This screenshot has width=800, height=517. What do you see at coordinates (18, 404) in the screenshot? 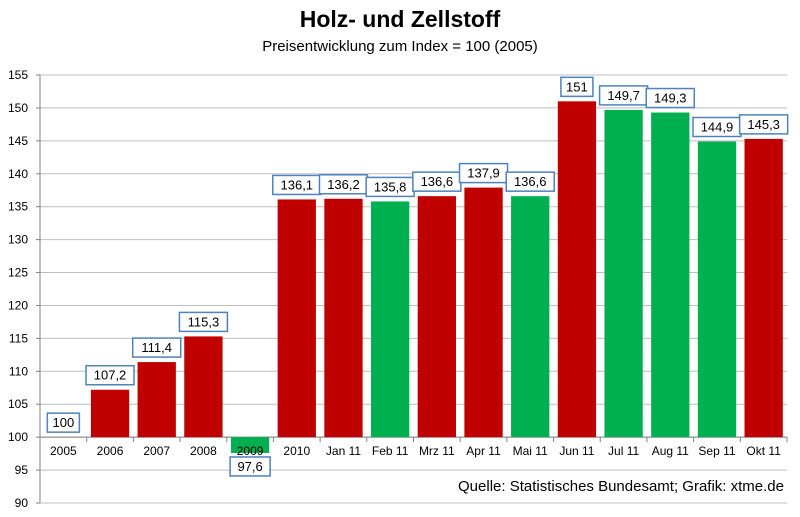
I see `y-tick-label: 105` at bounding box center [18, 404].